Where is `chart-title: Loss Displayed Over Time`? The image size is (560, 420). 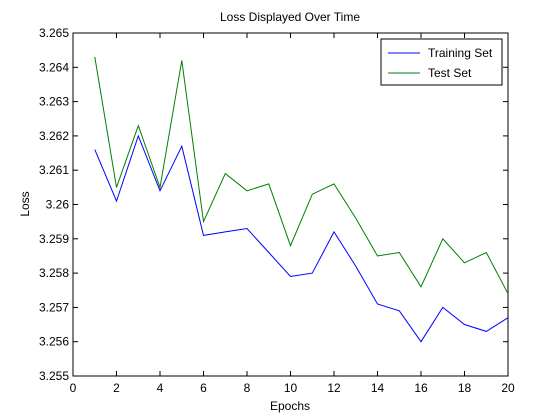 chart-title: Loss Displayed Over Time is located at coordinates (290, 17).